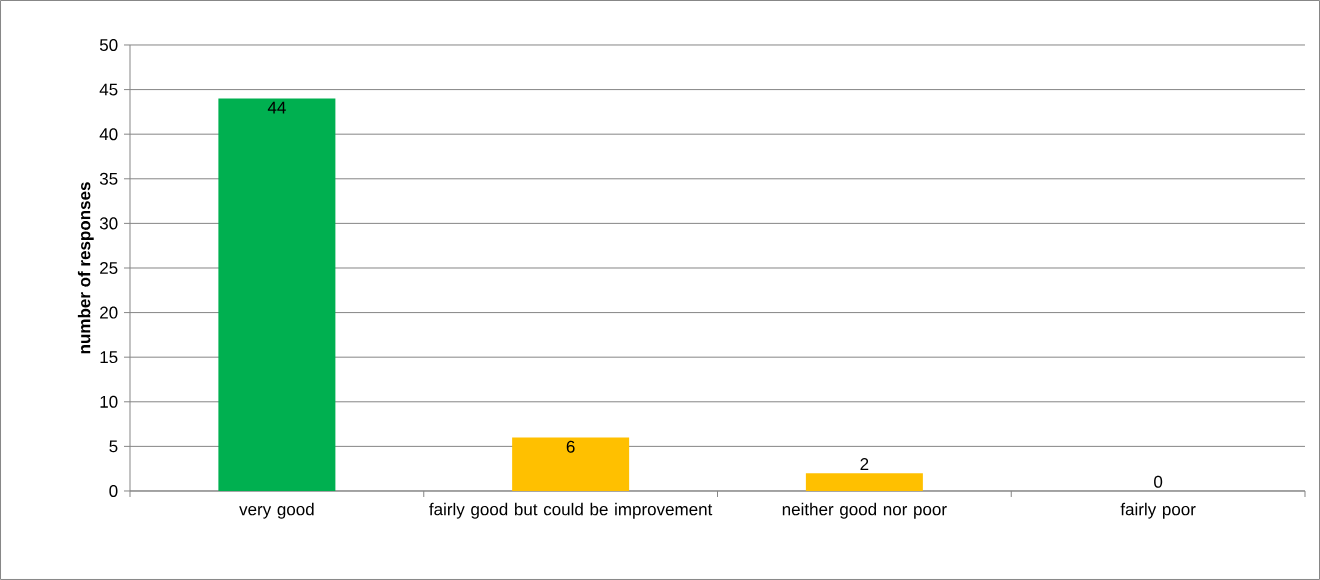 This screenshot has width=1320, height=580. I want to click on x-tick-label: neither good nor poor, so click(864, 510).